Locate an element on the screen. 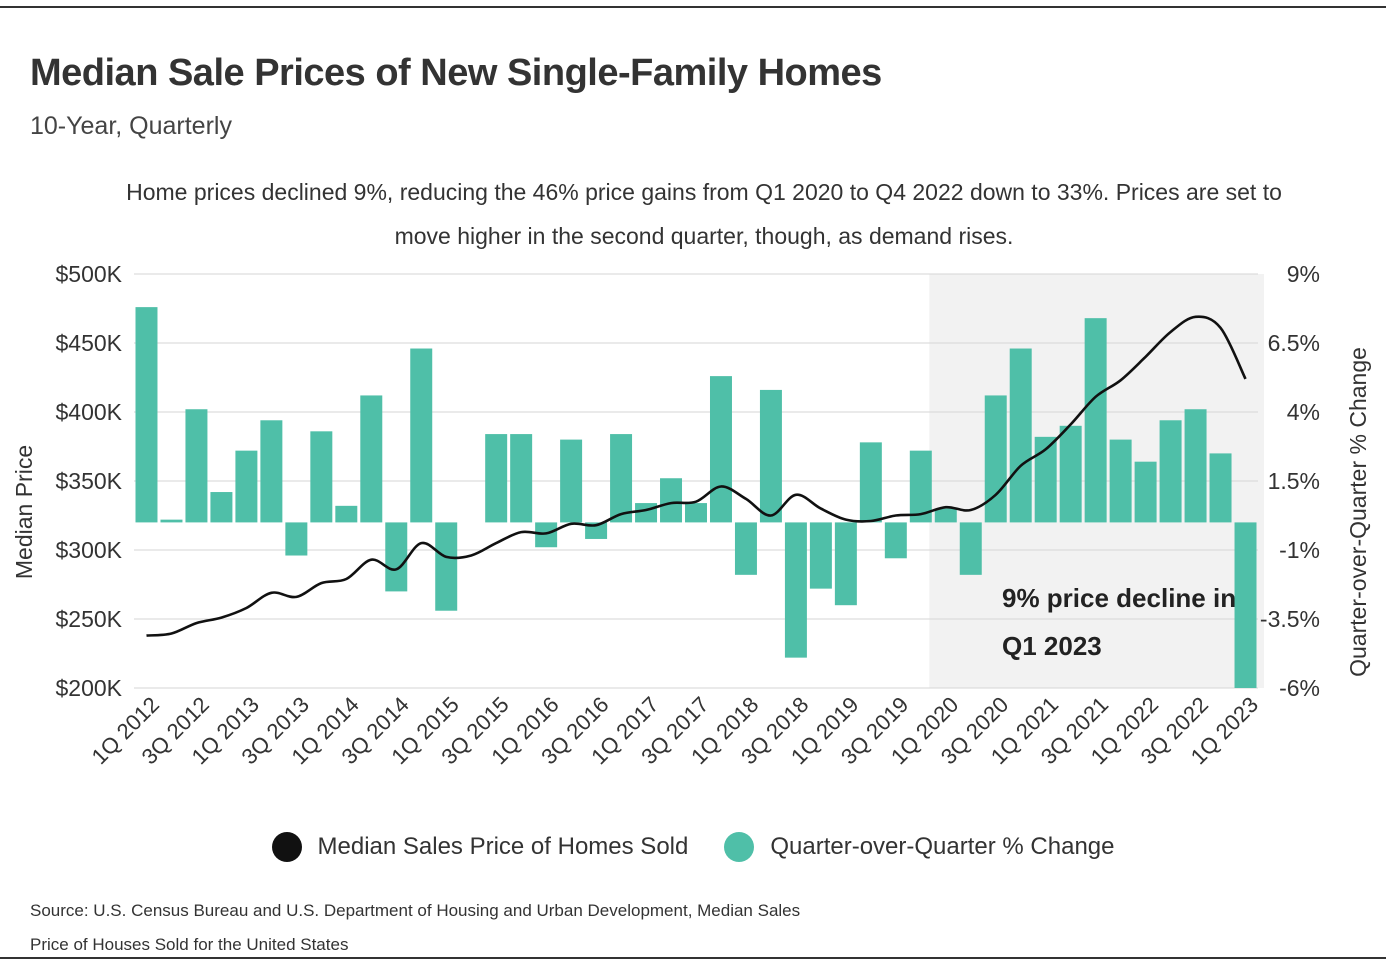  left-tick-label: $450K is located at coordinates (88, 343).